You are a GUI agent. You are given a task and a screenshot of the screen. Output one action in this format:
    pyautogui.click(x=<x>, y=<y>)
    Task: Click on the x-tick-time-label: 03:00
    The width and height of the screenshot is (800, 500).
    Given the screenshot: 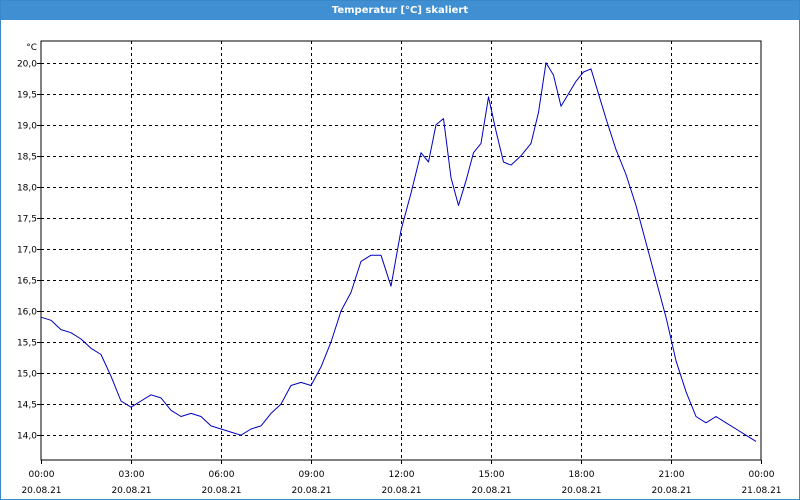 What is the action you would take?
    pyautogui.click(x=132, y=475)
    